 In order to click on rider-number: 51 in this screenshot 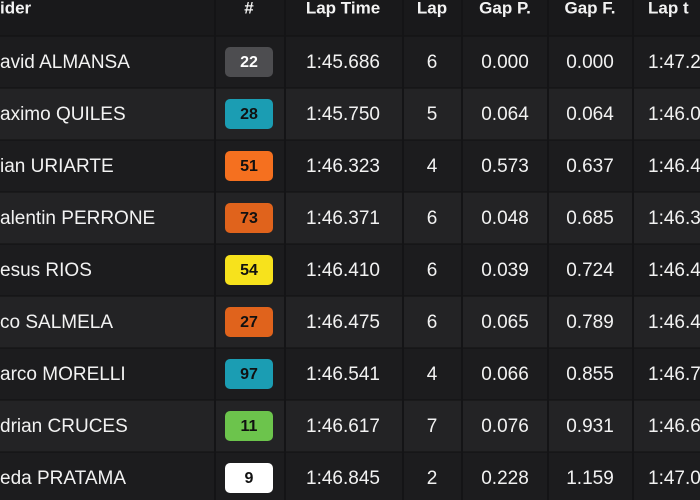, I will do `click(249, 166)`.